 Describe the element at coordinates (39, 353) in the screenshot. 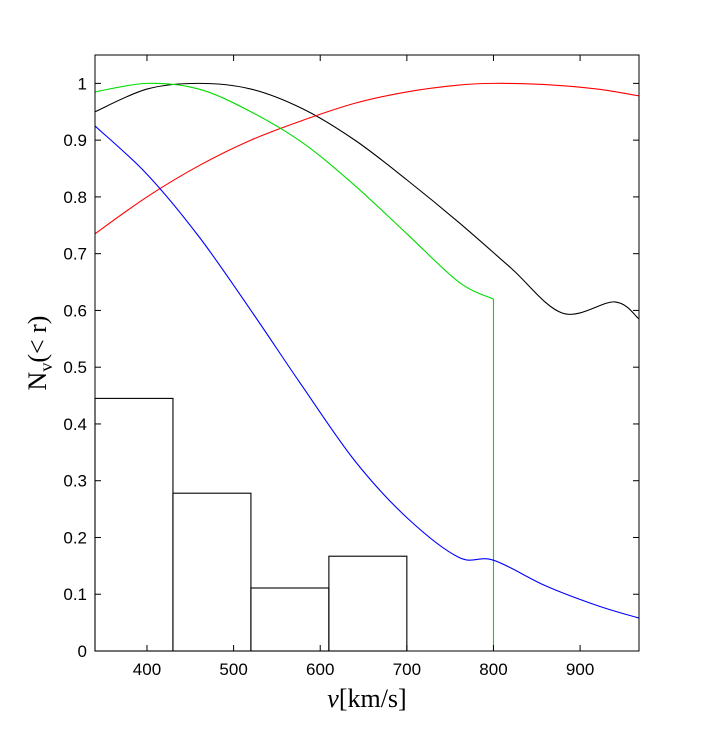

I see `y-axis-title: Nv(< r)` at that location.